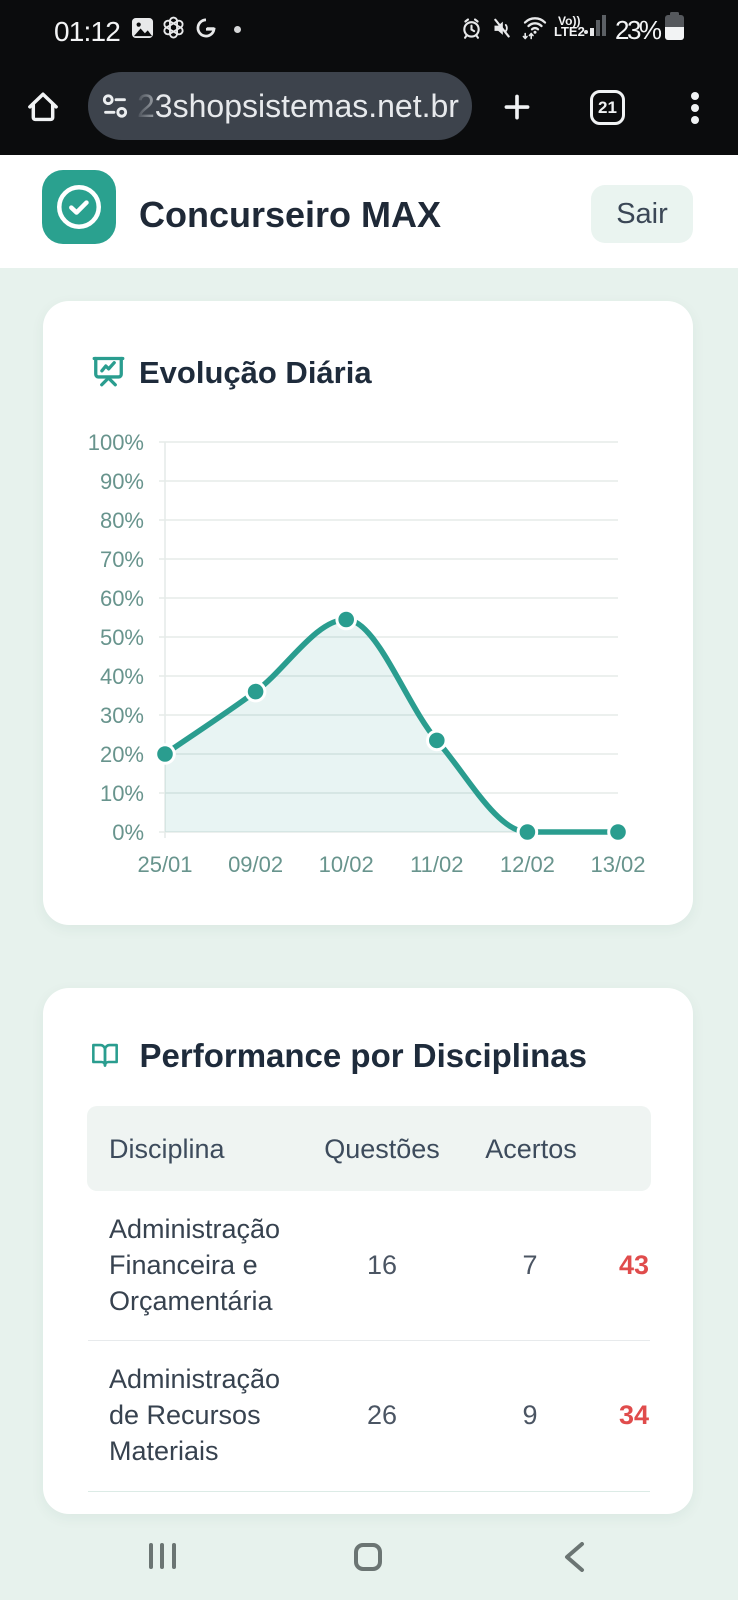  I want to click on svg-text: 10/02, so click(346, 864).